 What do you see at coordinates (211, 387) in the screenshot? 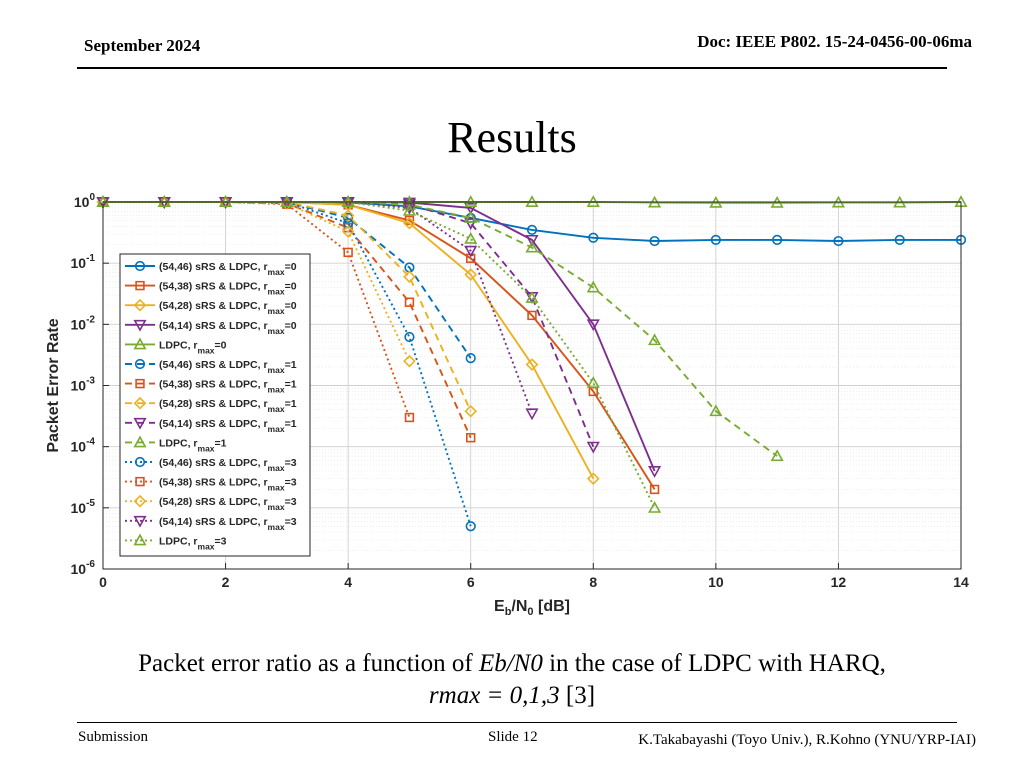
I see `legend-item: (54,38) sRS & LDPC, rmax=1` at bounding box center [211, 387].